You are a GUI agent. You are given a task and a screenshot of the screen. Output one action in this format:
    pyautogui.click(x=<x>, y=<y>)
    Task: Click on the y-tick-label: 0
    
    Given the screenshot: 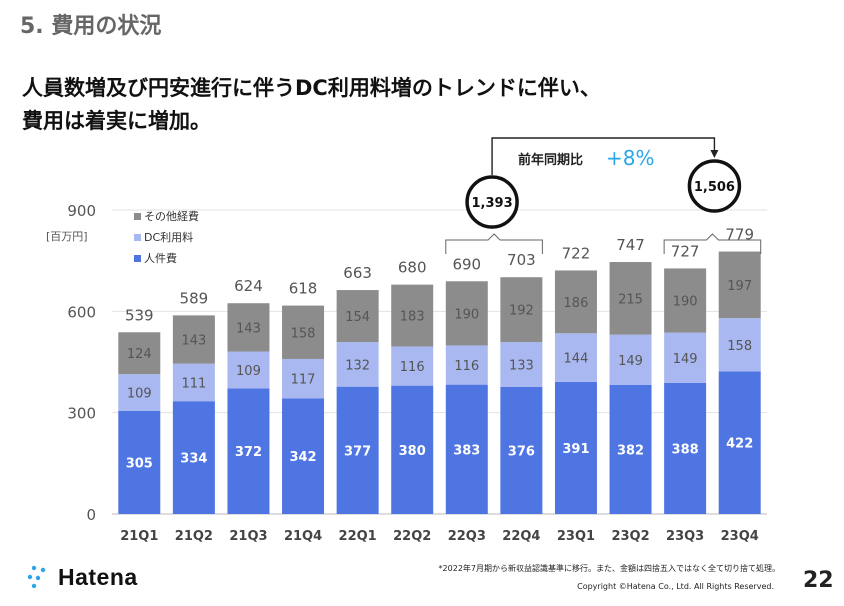 What is the action you would take?
    pyautogui.click(x=91, y=515)
    